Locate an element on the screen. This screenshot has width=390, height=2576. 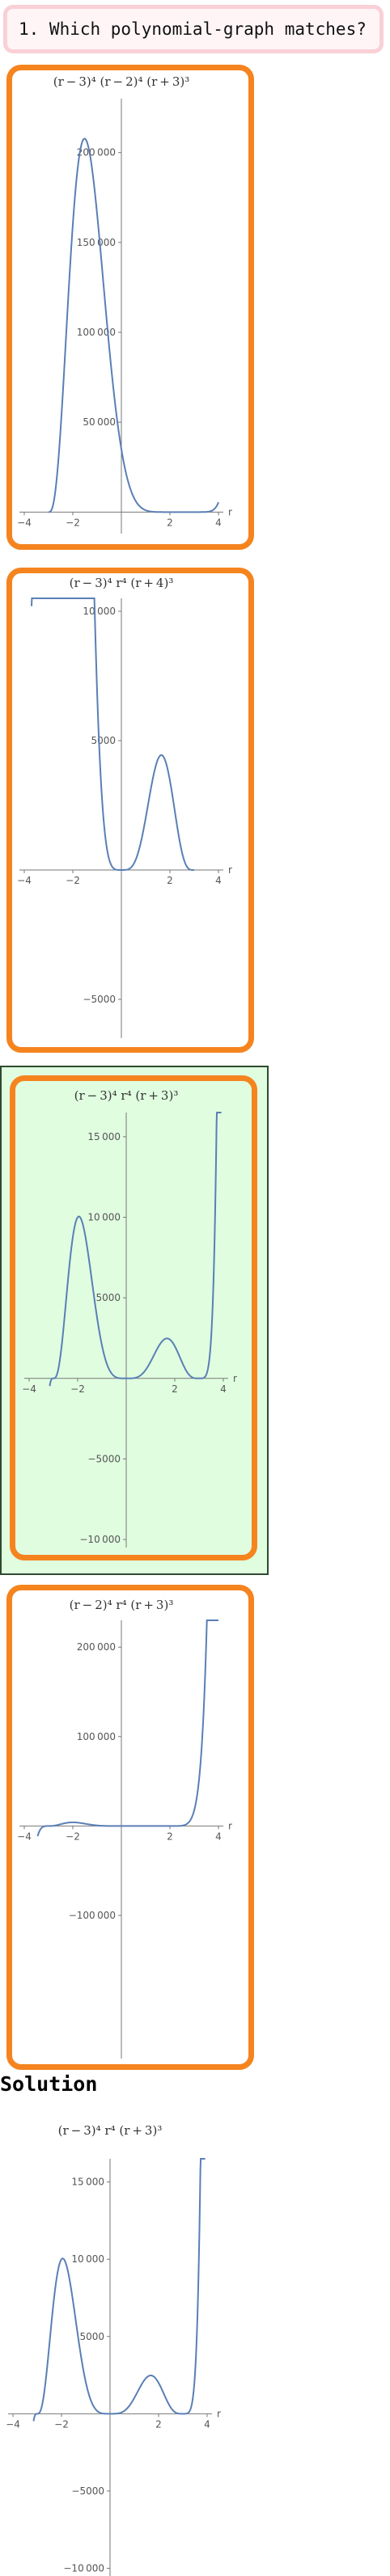
y-tick-label: −100 000 is located at coordinates (93, 1915).